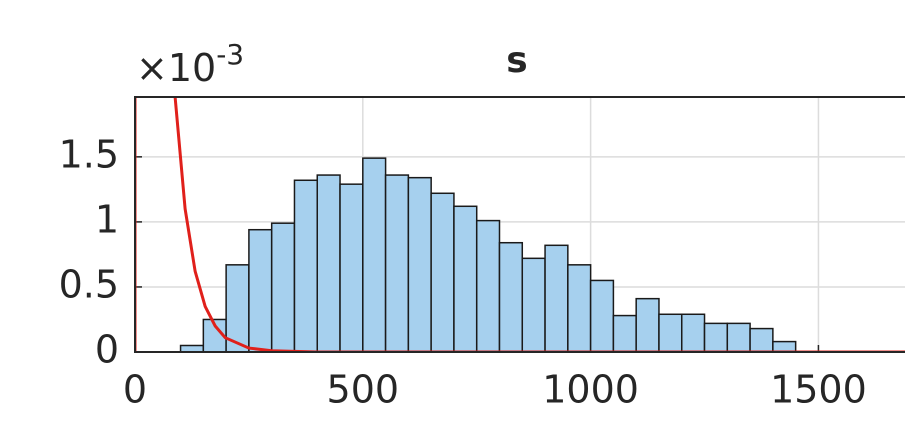 The image size is (905, 429). I want to click on y-tick-label: 1, so click(107, 219).